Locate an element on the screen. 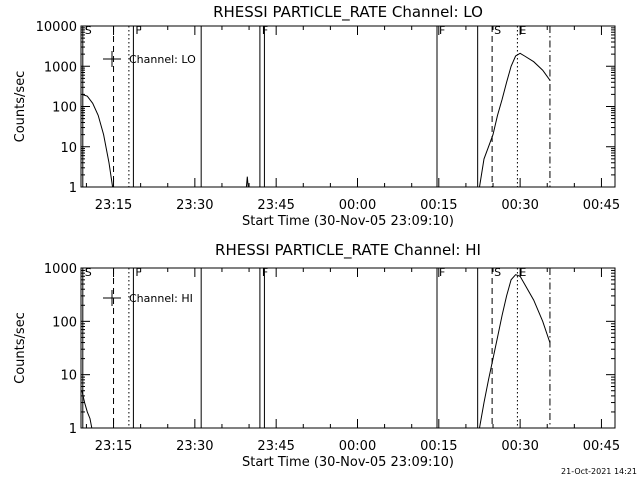 Image resolution: width=640 pixels, height=480 pixels. y-tick-label: 10000 is located at coordinates (56, 27).